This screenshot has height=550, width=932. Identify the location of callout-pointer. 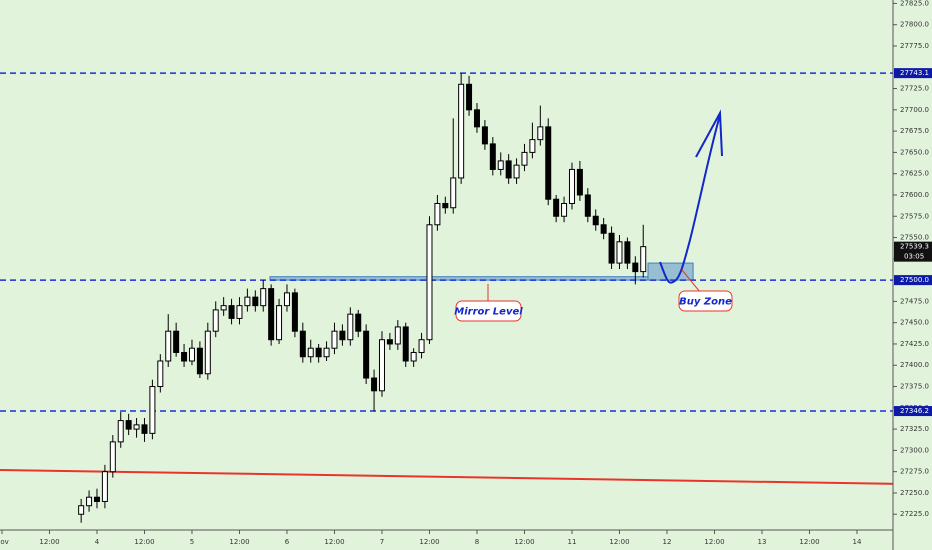
(691, 281).